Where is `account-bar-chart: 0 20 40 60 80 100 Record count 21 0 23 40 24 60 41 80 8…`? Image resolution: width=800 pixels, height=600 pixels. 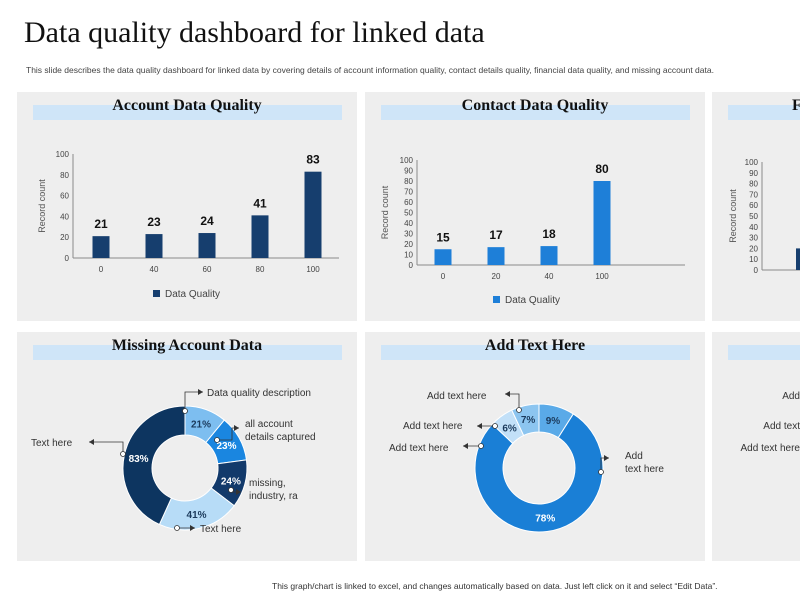
account-bar-chart: 0 20 40 60 80 100 Record count 21 0 23 40 24 60 41 80 8… is located at coordinates (188, 225).